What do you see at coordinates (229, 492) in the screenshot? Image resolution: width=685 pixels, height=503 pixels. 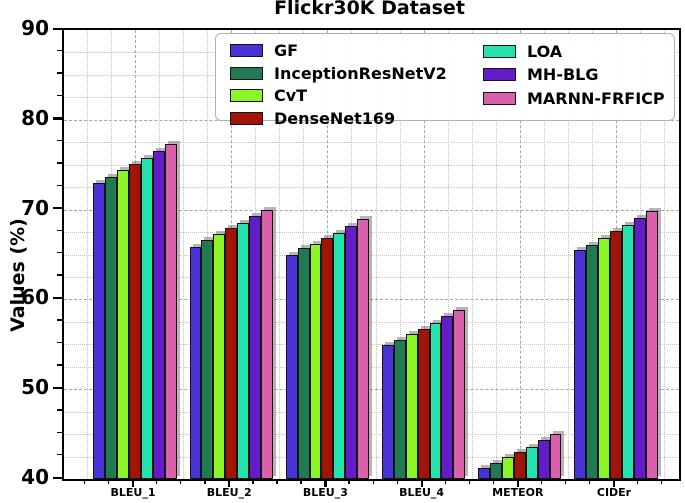 I see `x-tick-label-BLEU_2: BLEU_2` at bounding box center [229, 492].